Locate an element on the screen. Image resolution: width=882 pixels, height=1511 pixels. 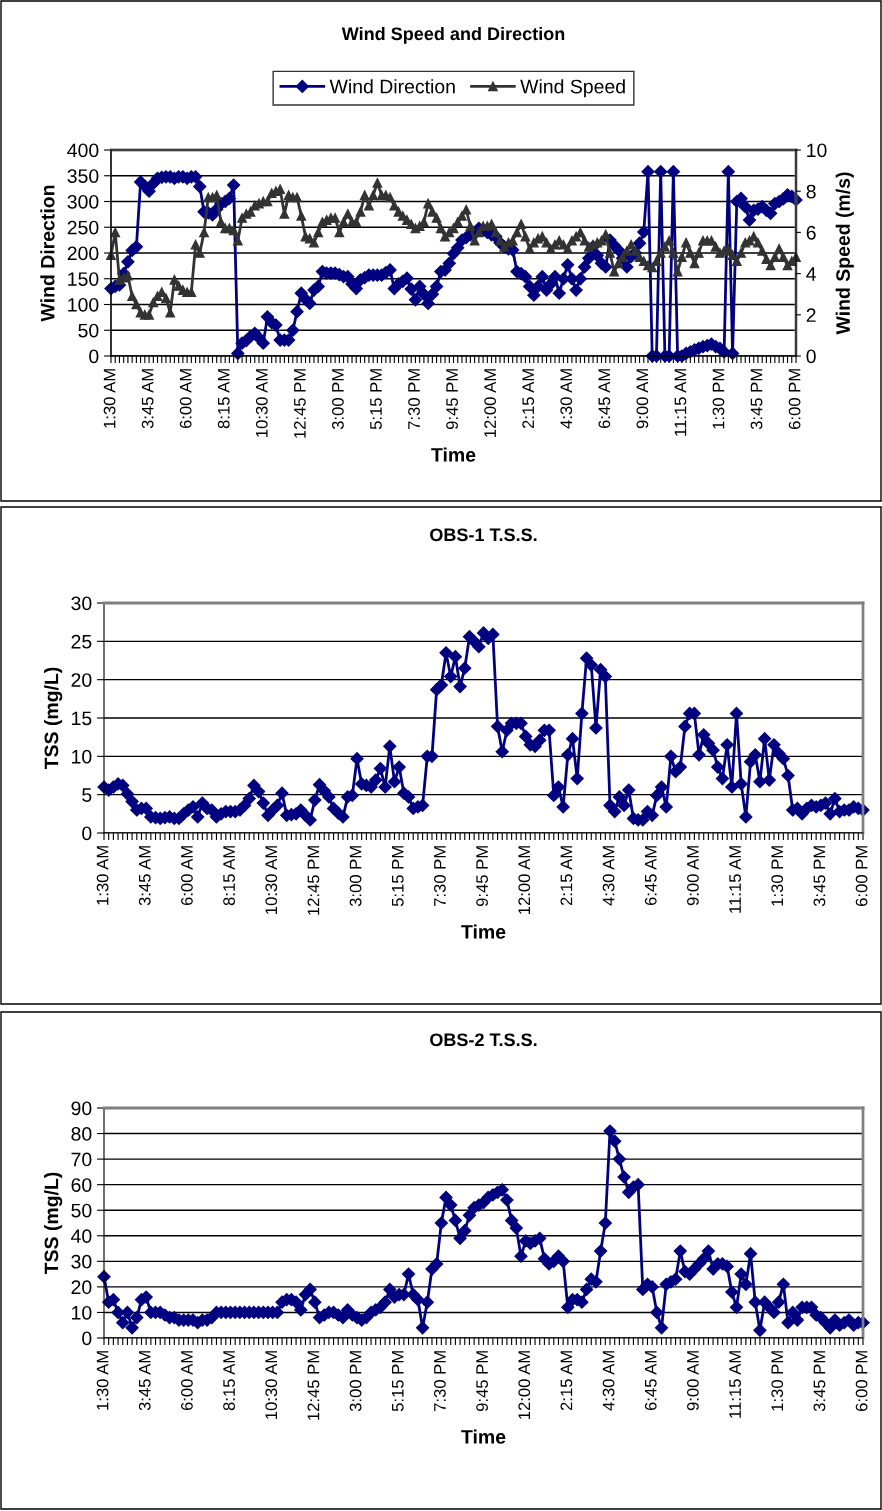
y-tick-label: 5 is located at coordinates (87, 795).